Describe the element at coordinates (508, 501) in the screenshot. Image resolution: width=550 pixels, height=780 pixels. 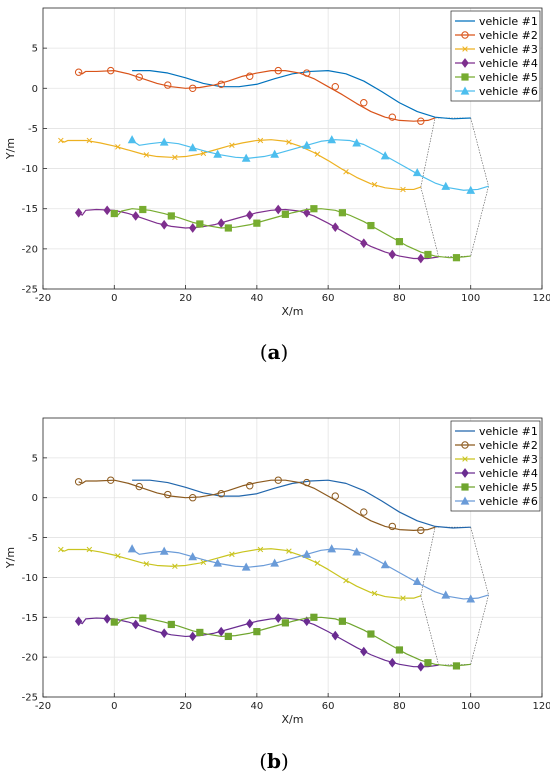
I see `legend-label: vehicle #6` at that location.